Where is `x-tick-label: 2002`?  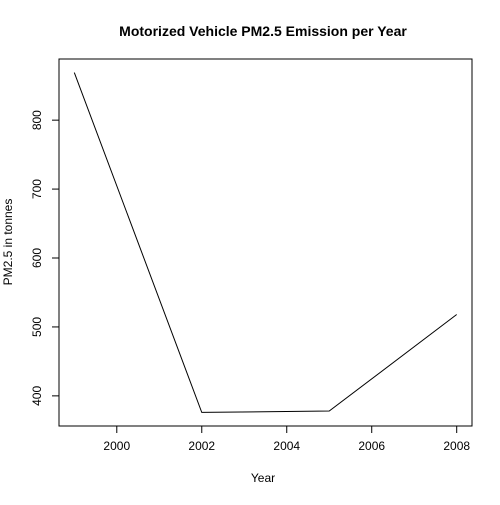 x-tick-label: 2002 is located at coordinates (201, 446).